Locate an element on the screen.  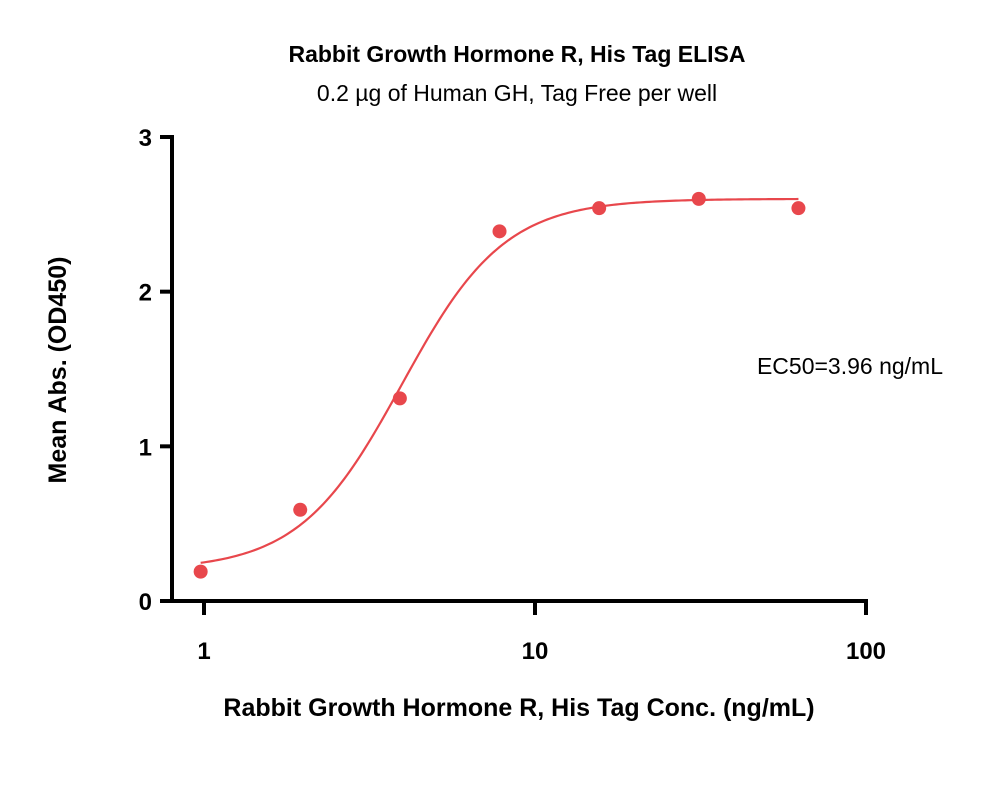
y-tick-label: 0 is located at coordinates (145, 602).